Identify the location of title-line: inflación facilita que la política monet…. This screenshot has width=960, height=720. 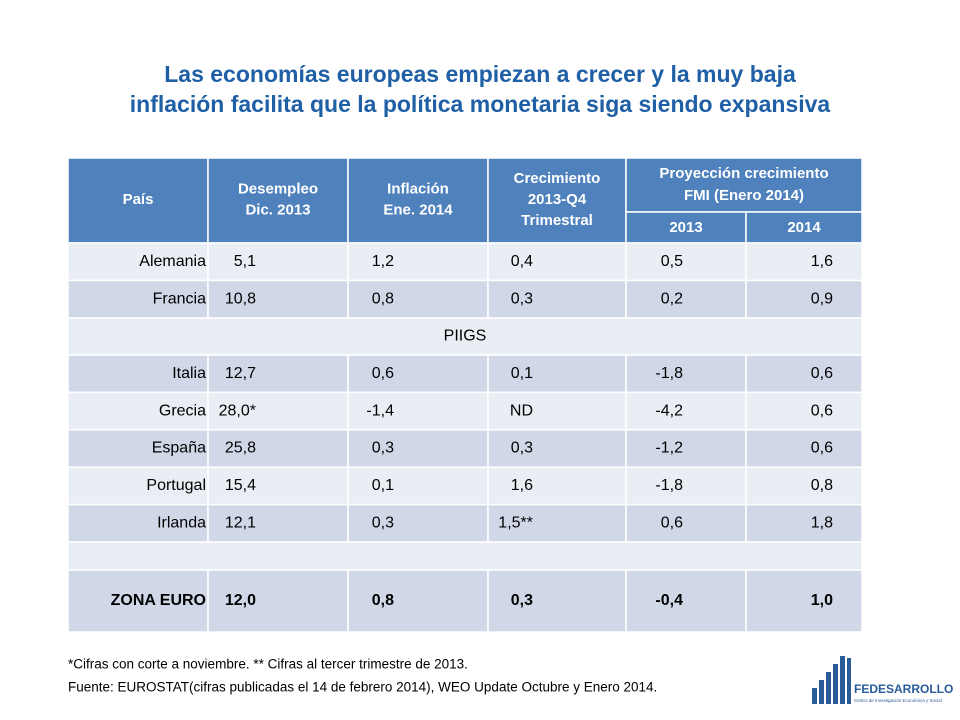
(480, 104).